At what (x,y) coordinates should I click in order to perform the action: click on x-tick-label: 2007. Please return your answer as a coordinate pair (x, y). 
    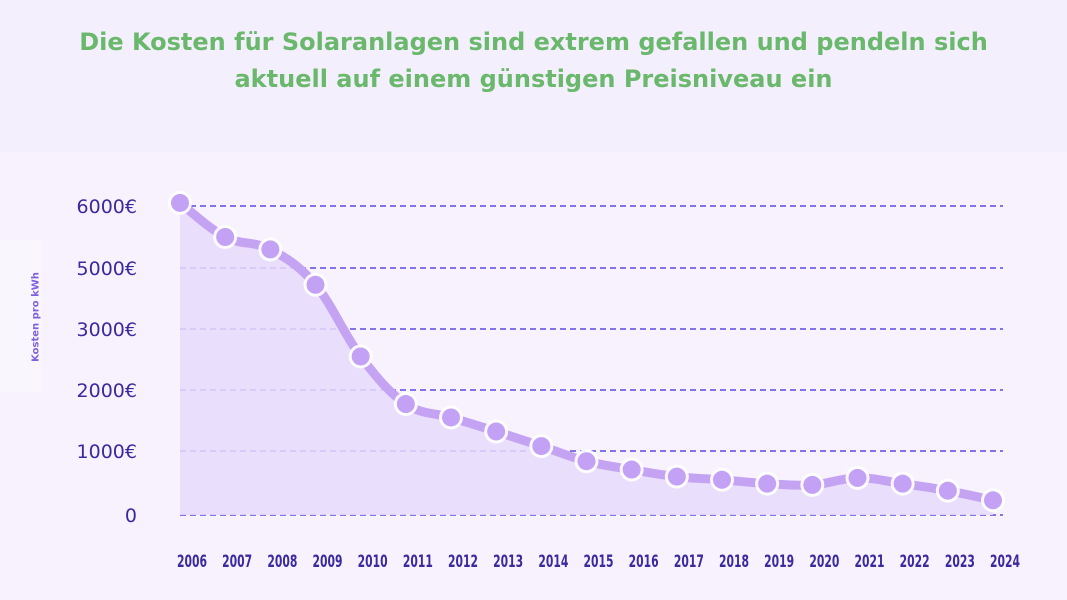
    Looking at the image, I should click on (237, 562).